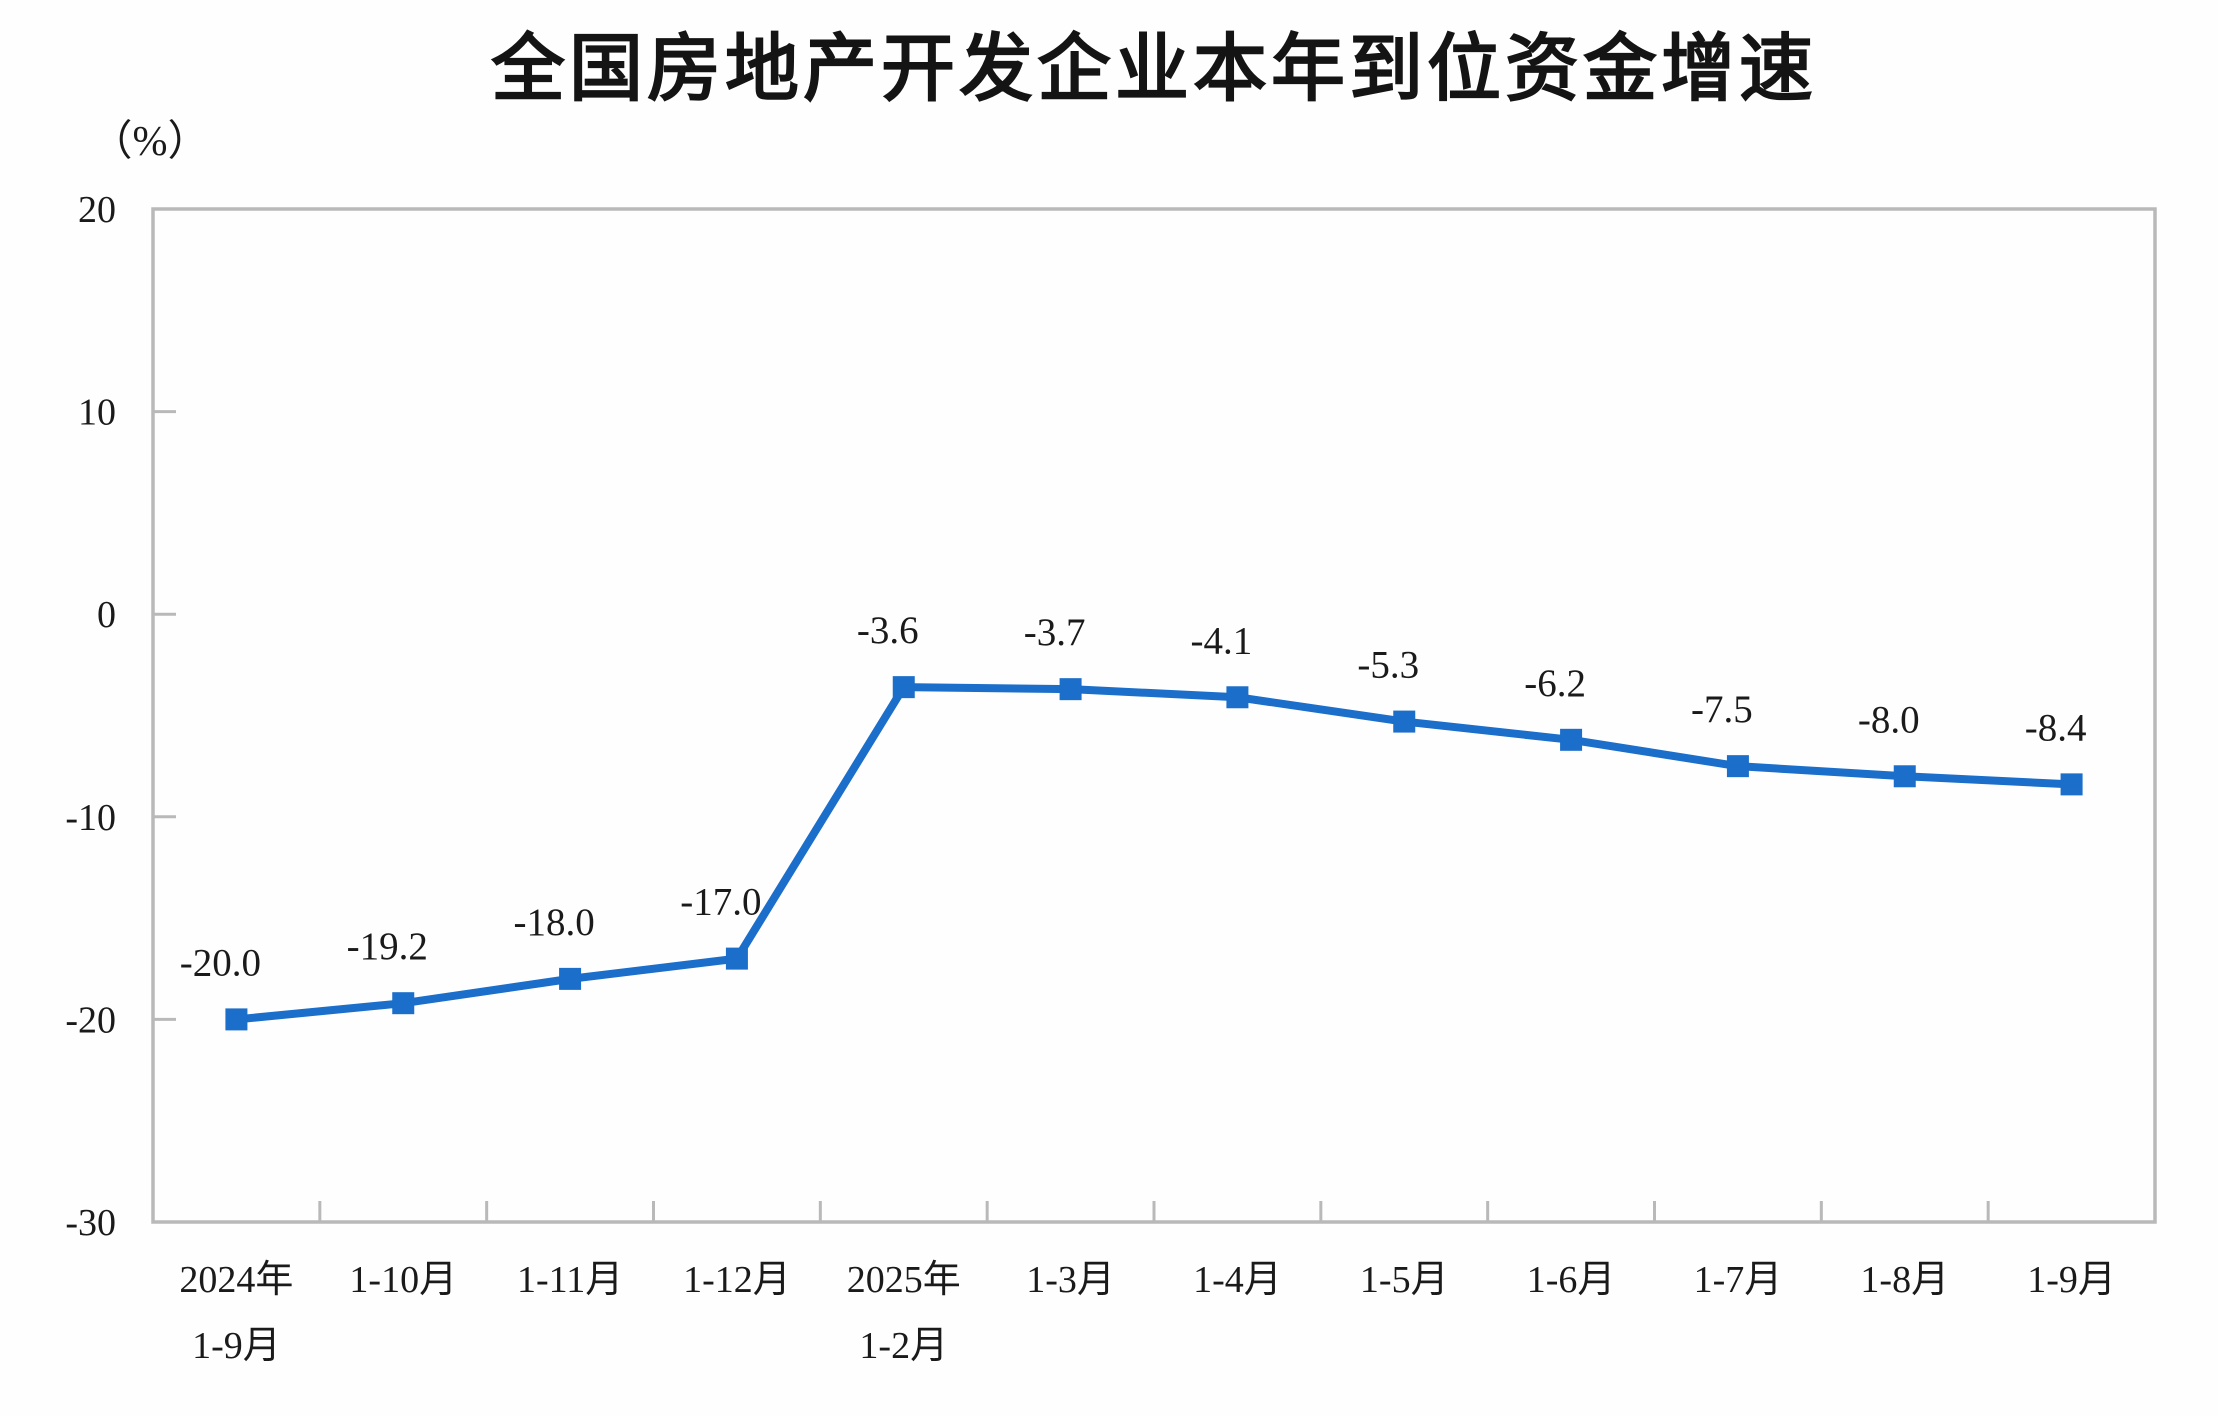  Describe the element at coordinates (2056, 727) in the screenshot. I see `data-point-label: -8.4` at that location.